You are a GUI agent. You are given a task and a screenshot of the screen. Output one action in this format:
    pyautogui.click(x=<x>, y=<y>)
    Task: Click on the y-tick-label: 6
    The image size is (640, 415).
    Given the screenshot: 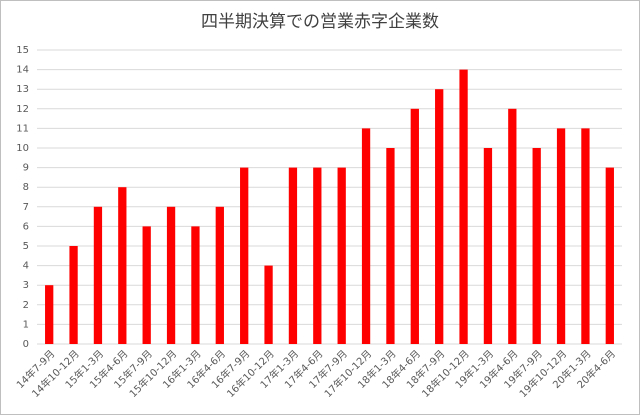 What is the action you would take?
    pyautogui.click(x=26, y=226)
    